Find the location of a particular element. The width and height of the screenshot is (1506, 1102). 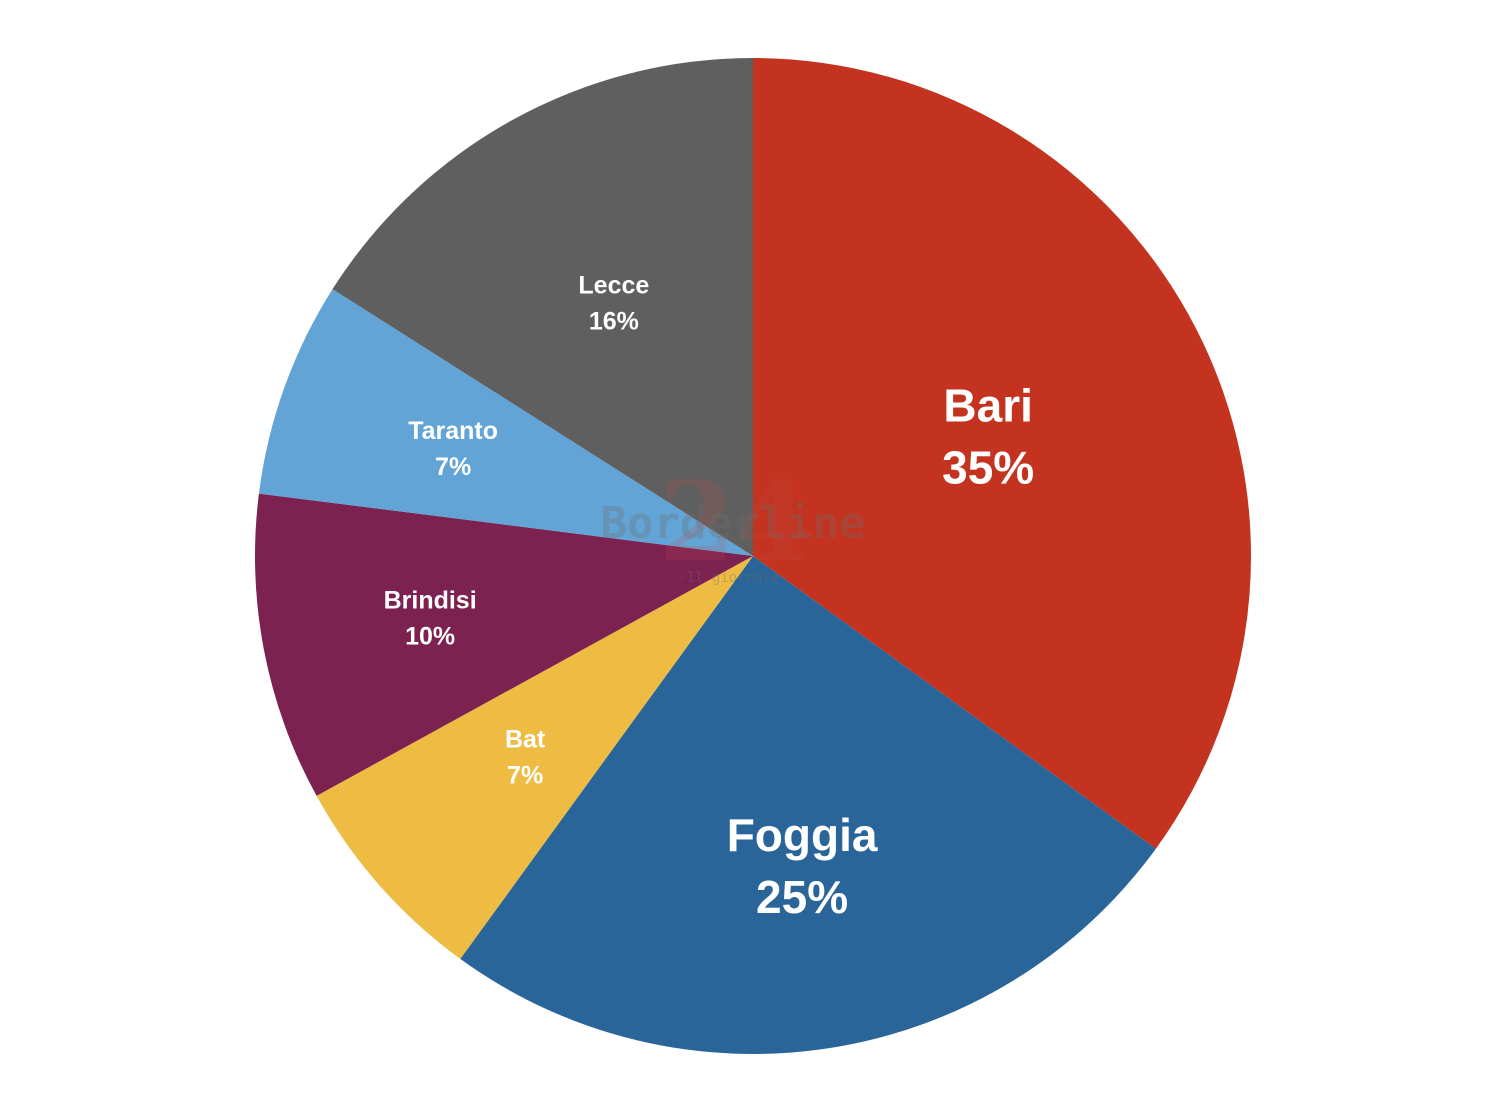

watermark-brand: Borderline is located at coordinates (733, 523).